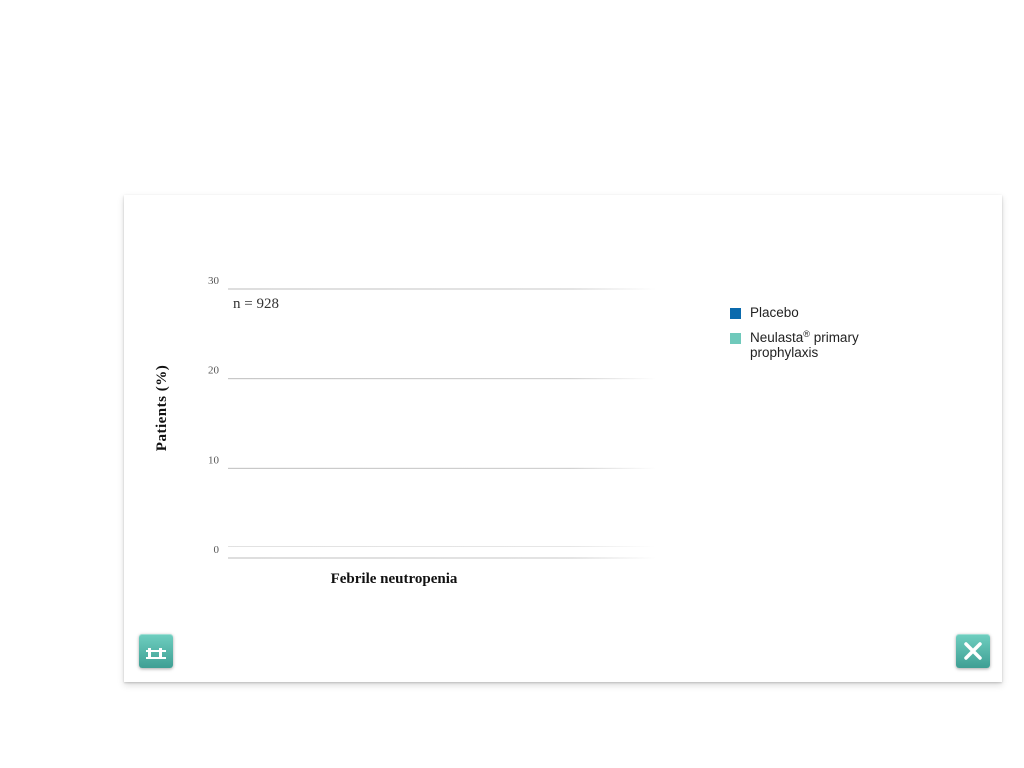 The image size is (1024, 768). What do you see at coordinates (394, 579) in the screenshot?
I see `x-category-label: Febrile neutropenia` at bounding box center [394, 579].